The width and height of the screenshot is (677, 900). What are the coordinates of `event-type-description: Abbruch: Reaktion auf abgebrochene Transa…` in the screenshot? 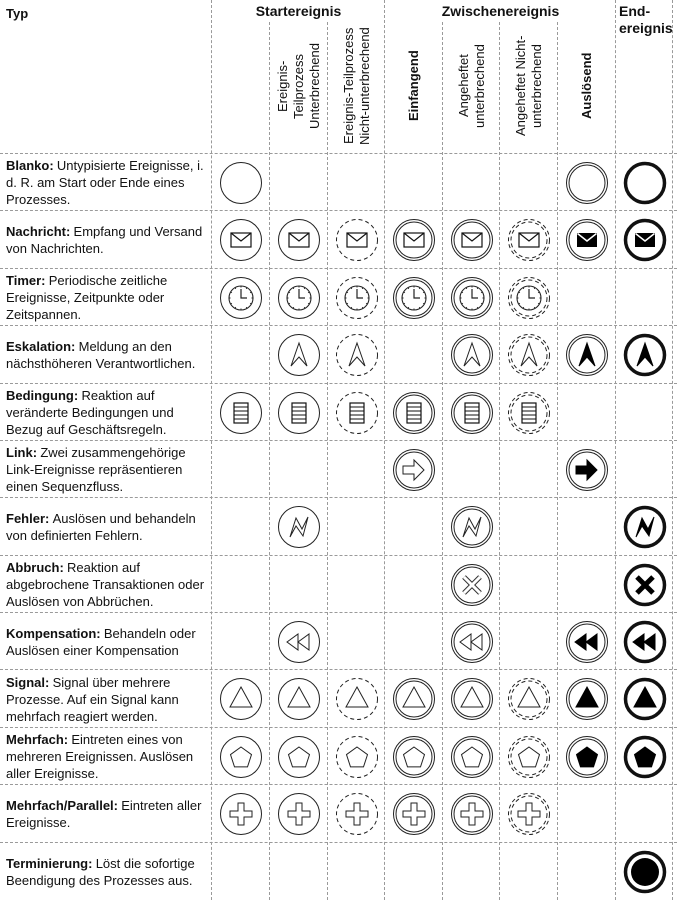 It's located at (108, 584).